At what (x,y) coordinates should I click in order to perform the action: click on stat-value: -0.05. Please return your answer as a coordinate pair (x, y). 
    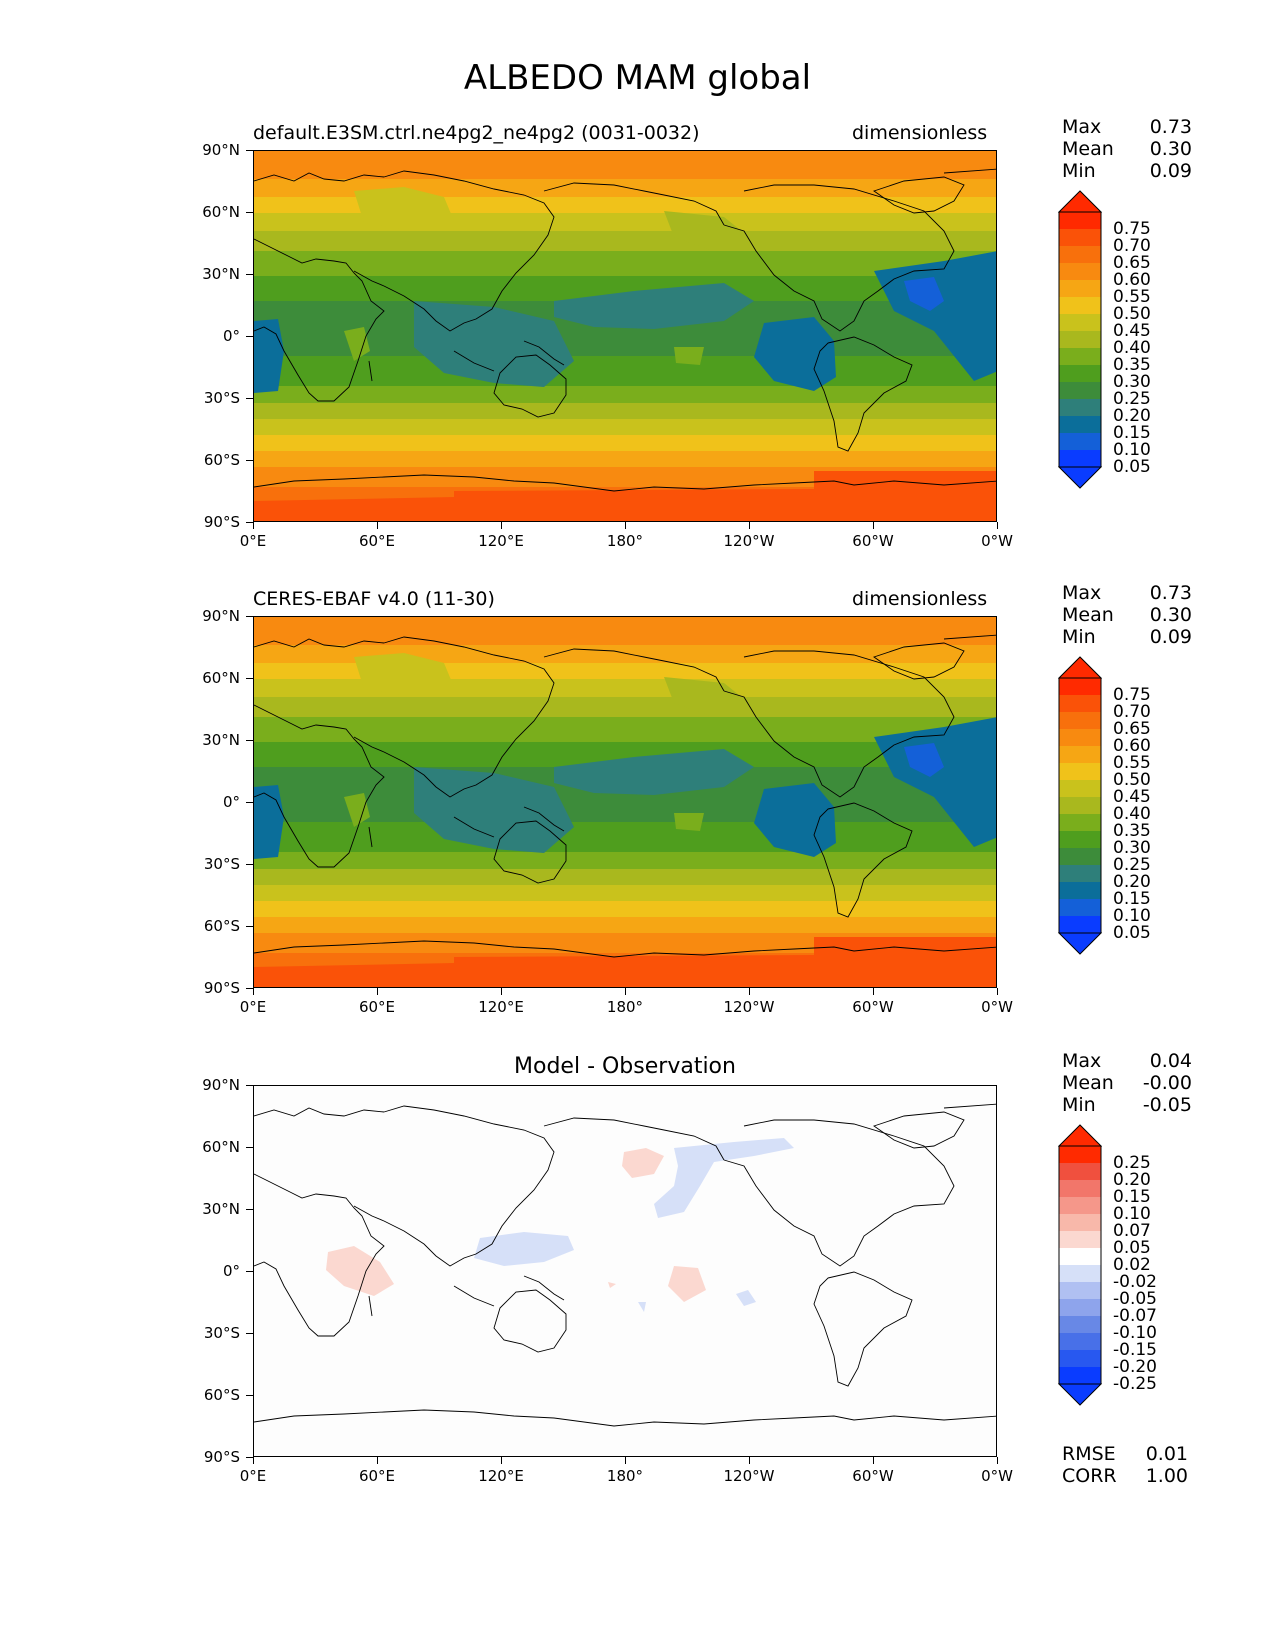
    Looking at the image, I should click on (1167, 1105).